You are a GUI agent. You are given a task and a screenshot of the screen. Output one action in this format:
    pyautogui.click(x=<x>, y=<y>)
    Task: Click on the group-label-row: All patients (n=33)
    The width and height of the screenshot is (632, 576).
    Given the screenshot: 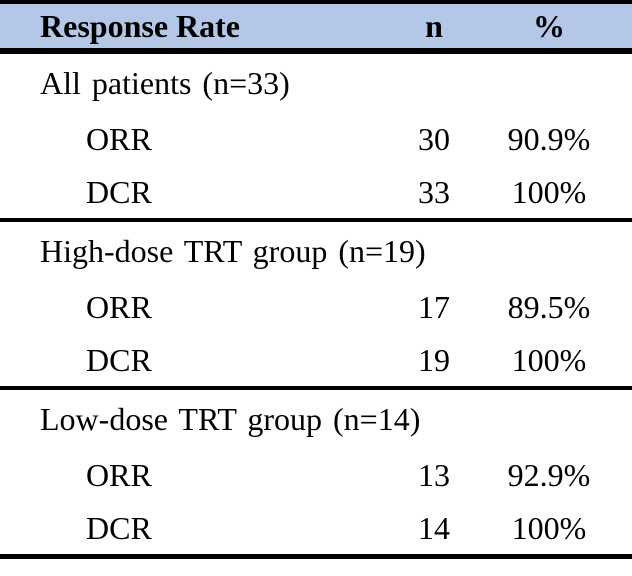 What is the action you would take?
    pyautogui.click(x=316, y=83)
    